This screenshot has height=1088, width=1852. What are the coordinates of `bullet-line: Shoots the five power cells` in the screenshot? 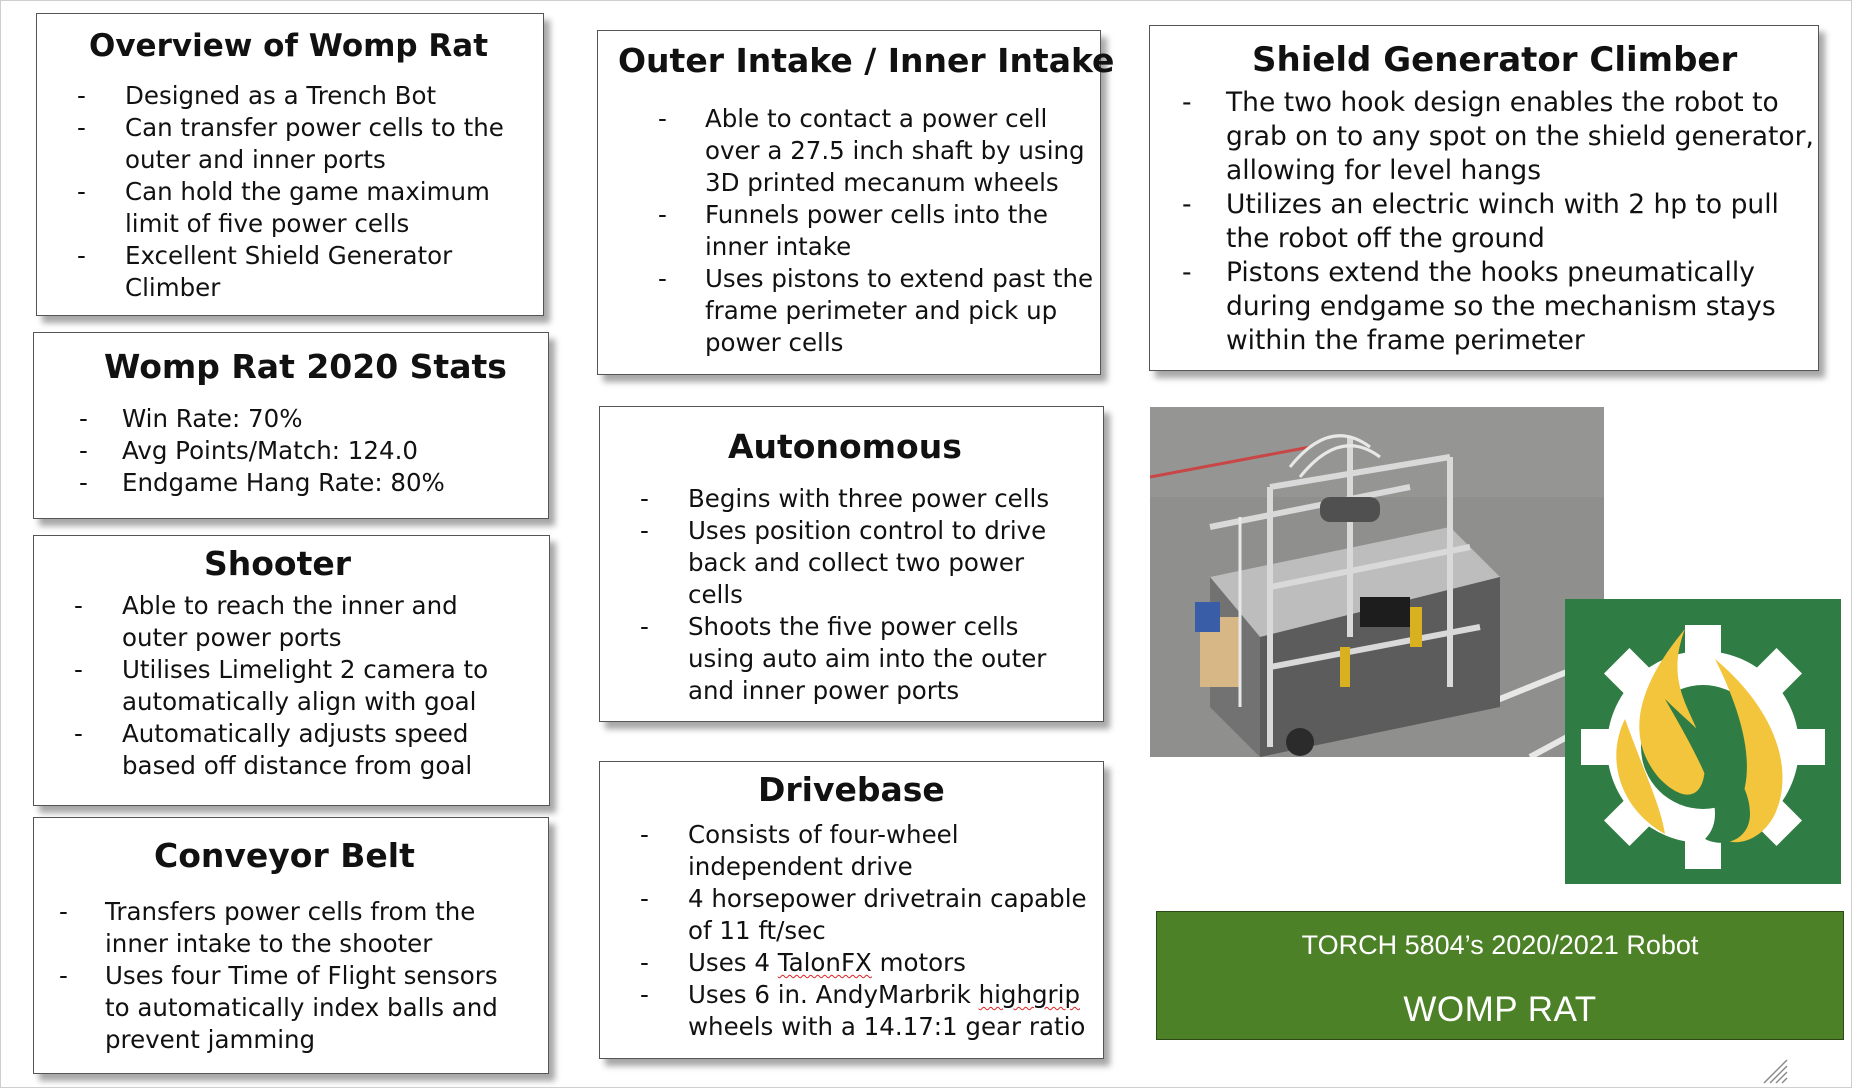 It's located at (853, 626).